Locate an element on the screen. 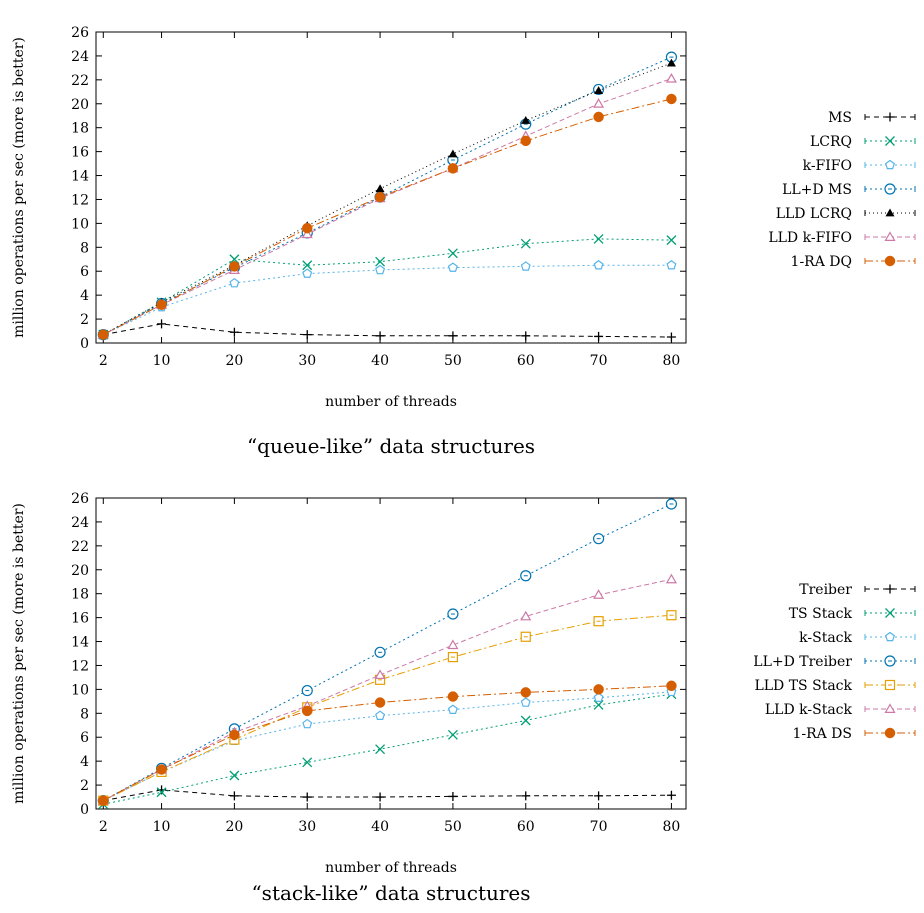  x-tick-label: 80 is located at coordinates (672, 827).